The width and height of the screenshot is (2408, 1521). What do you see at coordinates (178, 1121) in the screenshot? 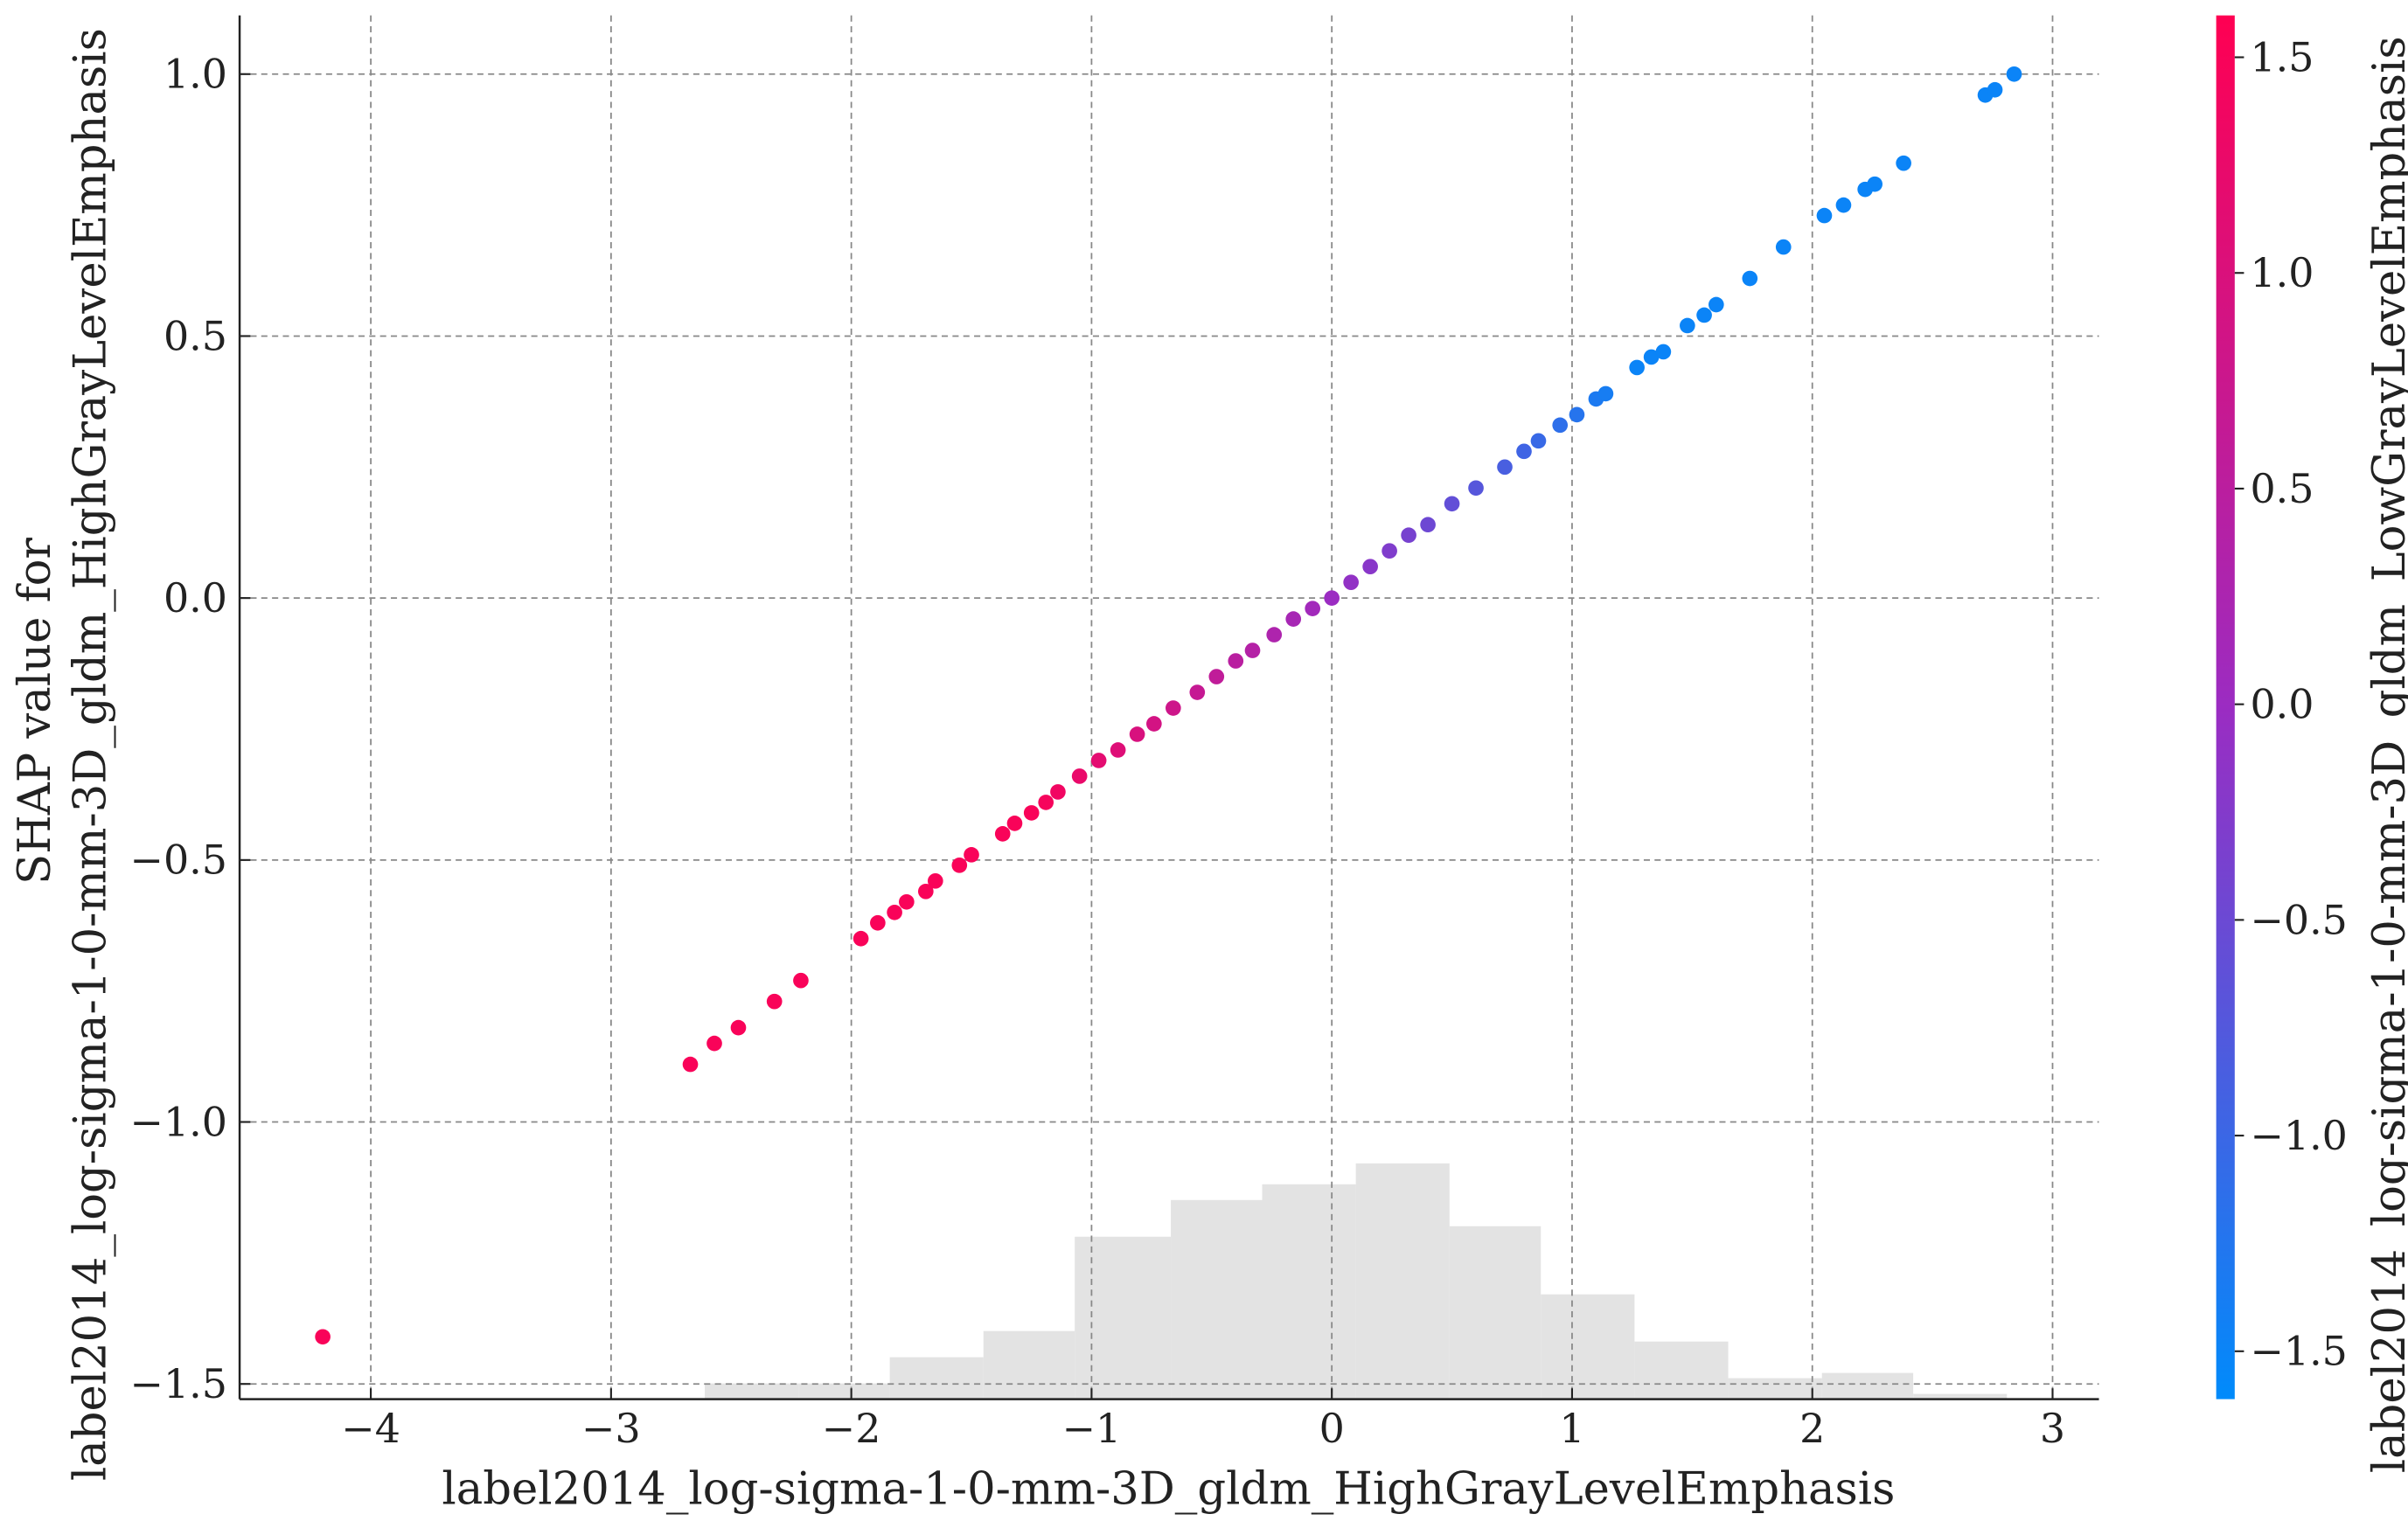
I see `y-tick-label: −1.0` at bounding box center [178, 1121].